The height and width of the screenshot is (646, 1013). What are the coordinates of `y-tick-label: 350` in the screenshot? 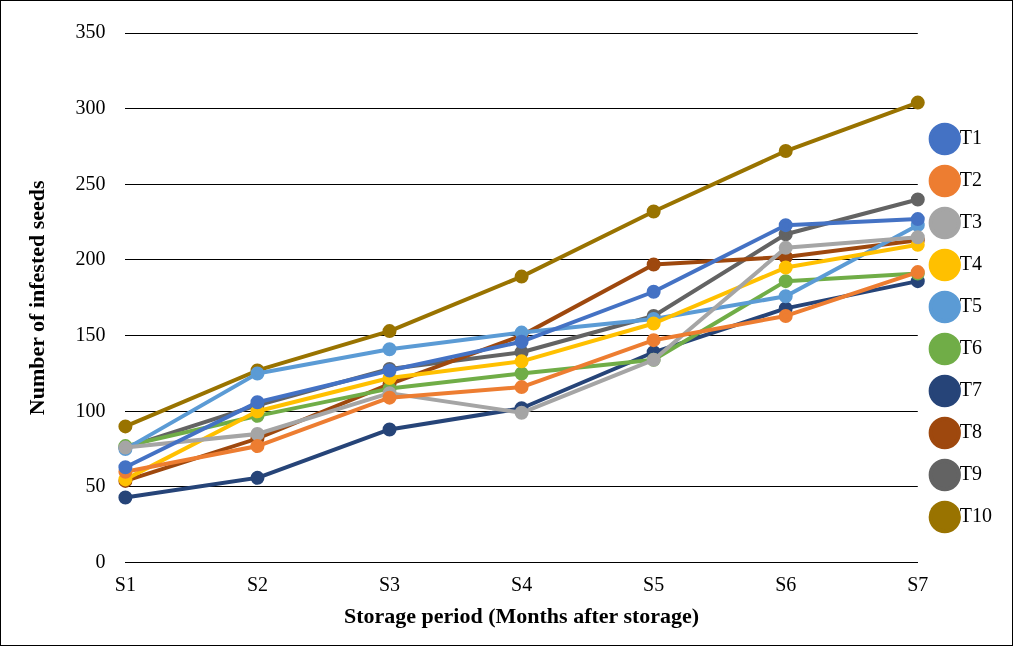 It's located at (90, 31).